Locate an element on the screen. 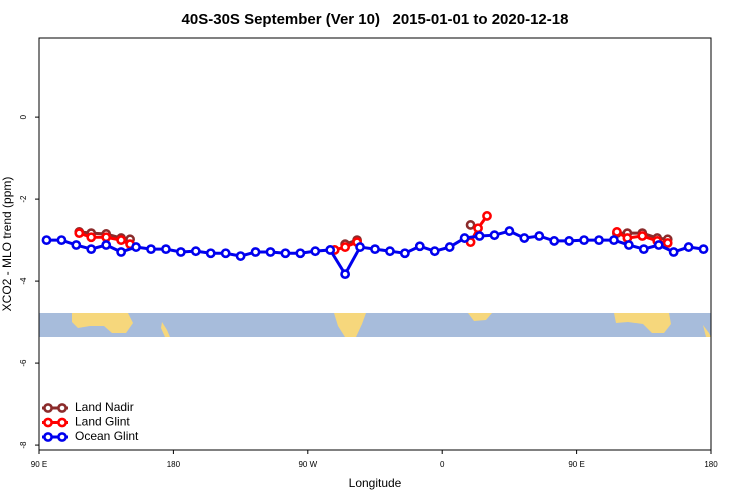 Image resolution: width=750 pixels, height=500 pixels. x-axis-label: Longitude is located at coordinates (375, 483).